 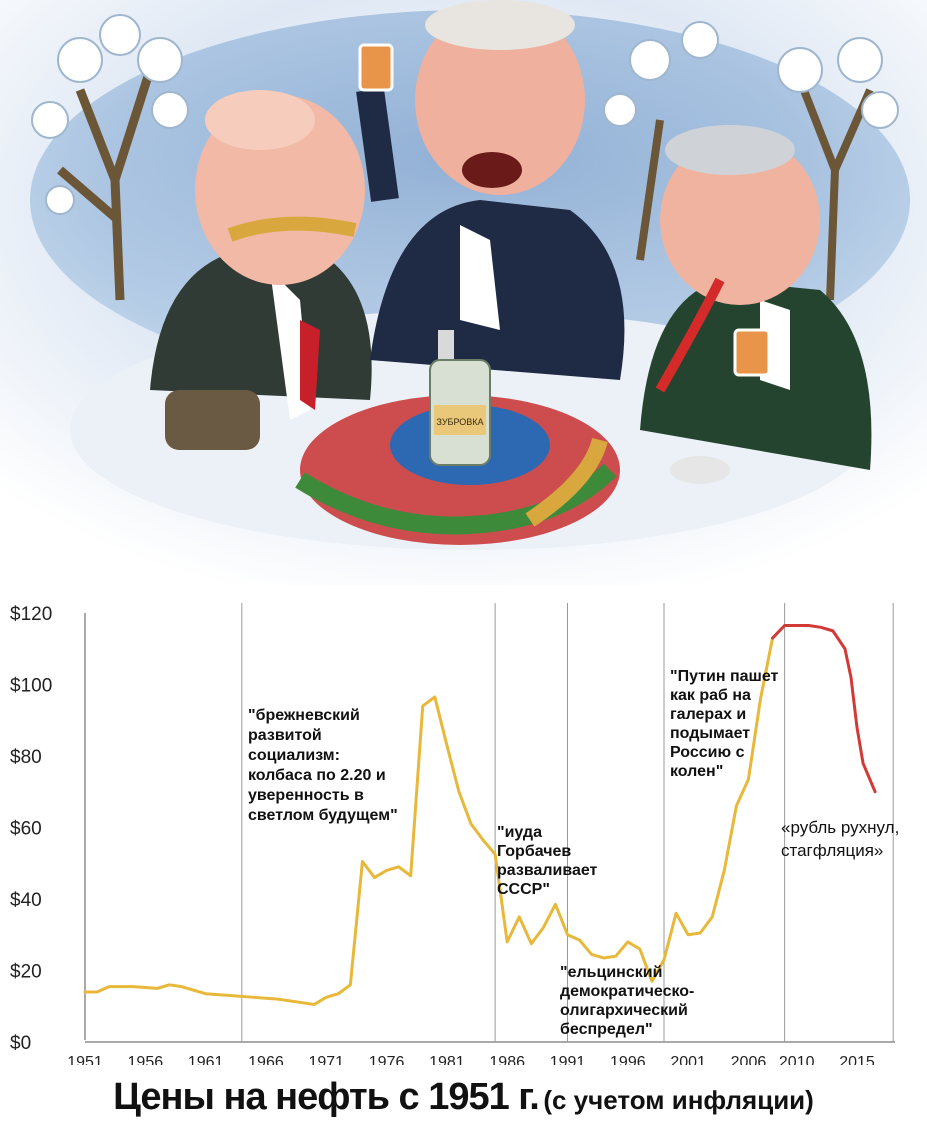 What do you see at coordinates (547, 870) in the screenshot?
I see `annotation-line: разваливает` at bounding box center [547, 870].